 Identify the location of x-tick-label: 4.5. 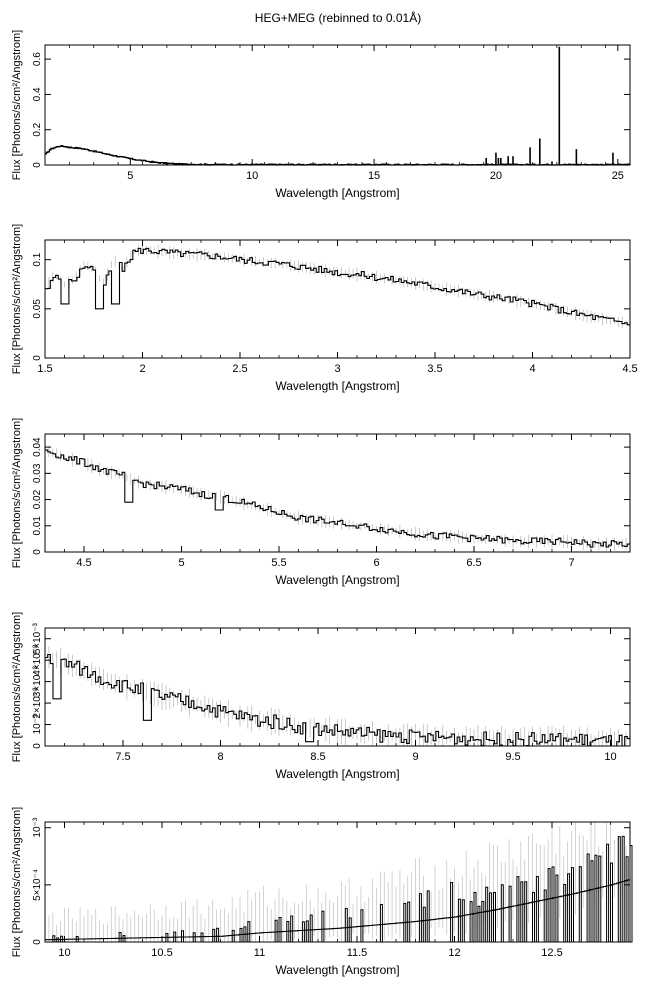
(83, 563).